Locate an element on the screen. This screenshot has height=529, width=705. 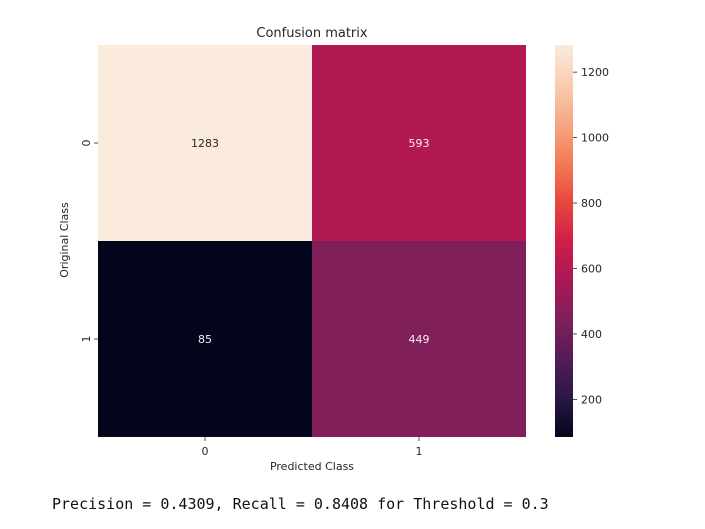
colorbar-tick-label-1200: 1200 is located at coordinates (595, 72).